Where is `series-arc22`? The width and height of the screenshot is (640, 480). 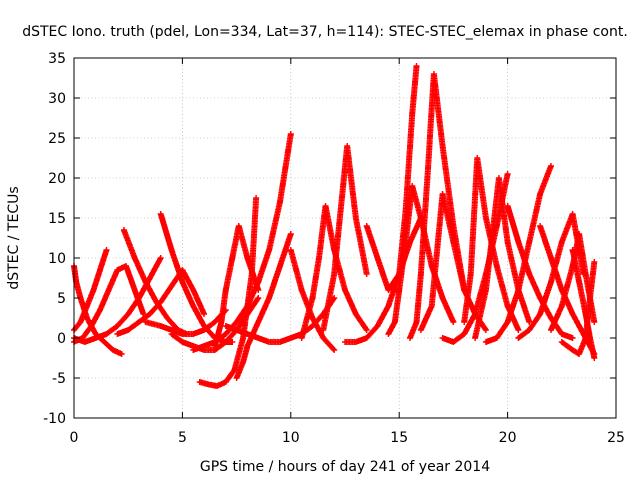
series-arc22 is located at coordinates (453, 262).